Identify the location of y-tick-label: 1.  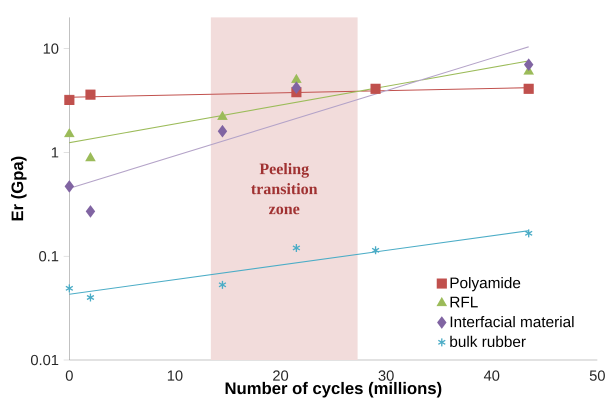
(55, 152).